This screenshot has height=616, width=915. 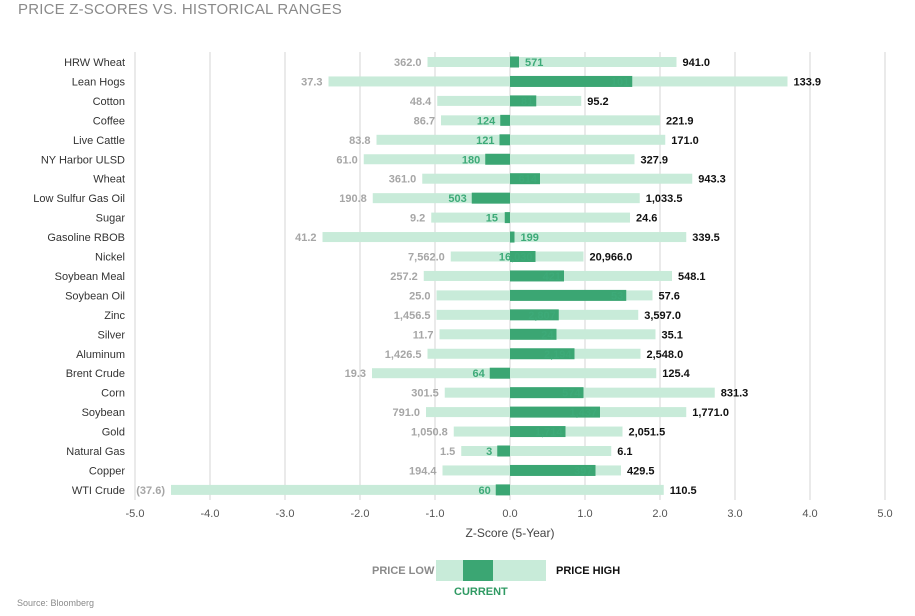 What do you see at coordinates (884, 514) in the screenshot?
I see `x-tick-label: 5.0` at bounding box center [884, 514].